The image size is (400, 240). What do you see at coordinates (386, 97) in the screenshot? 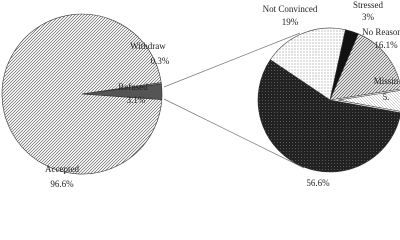
I see `slice-value: 5.` at bounding box center [386, 97].